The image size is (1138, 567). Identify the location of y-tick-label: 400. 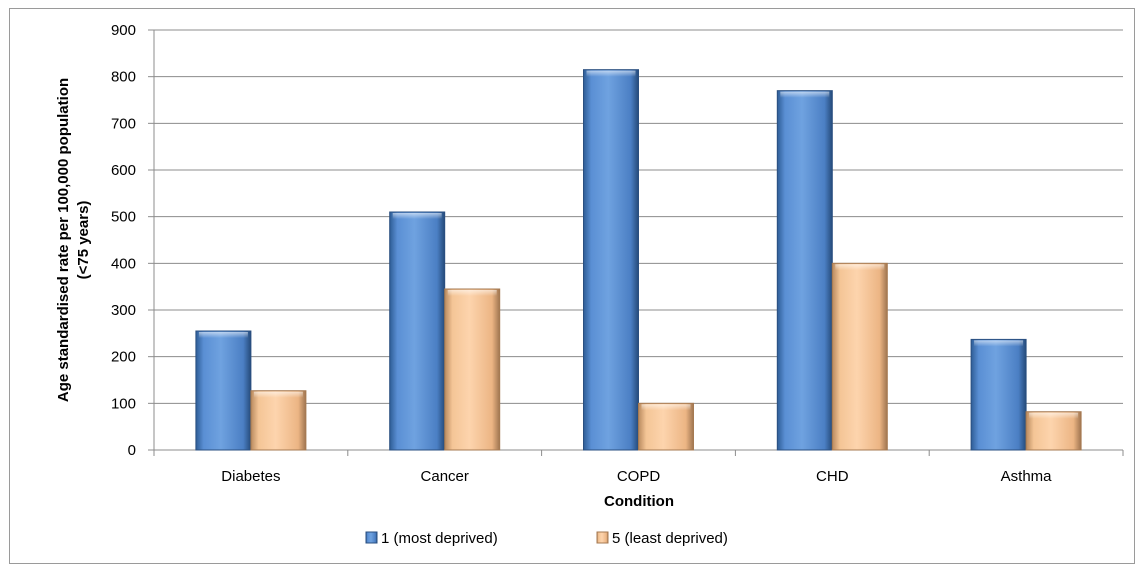
(123, 263).